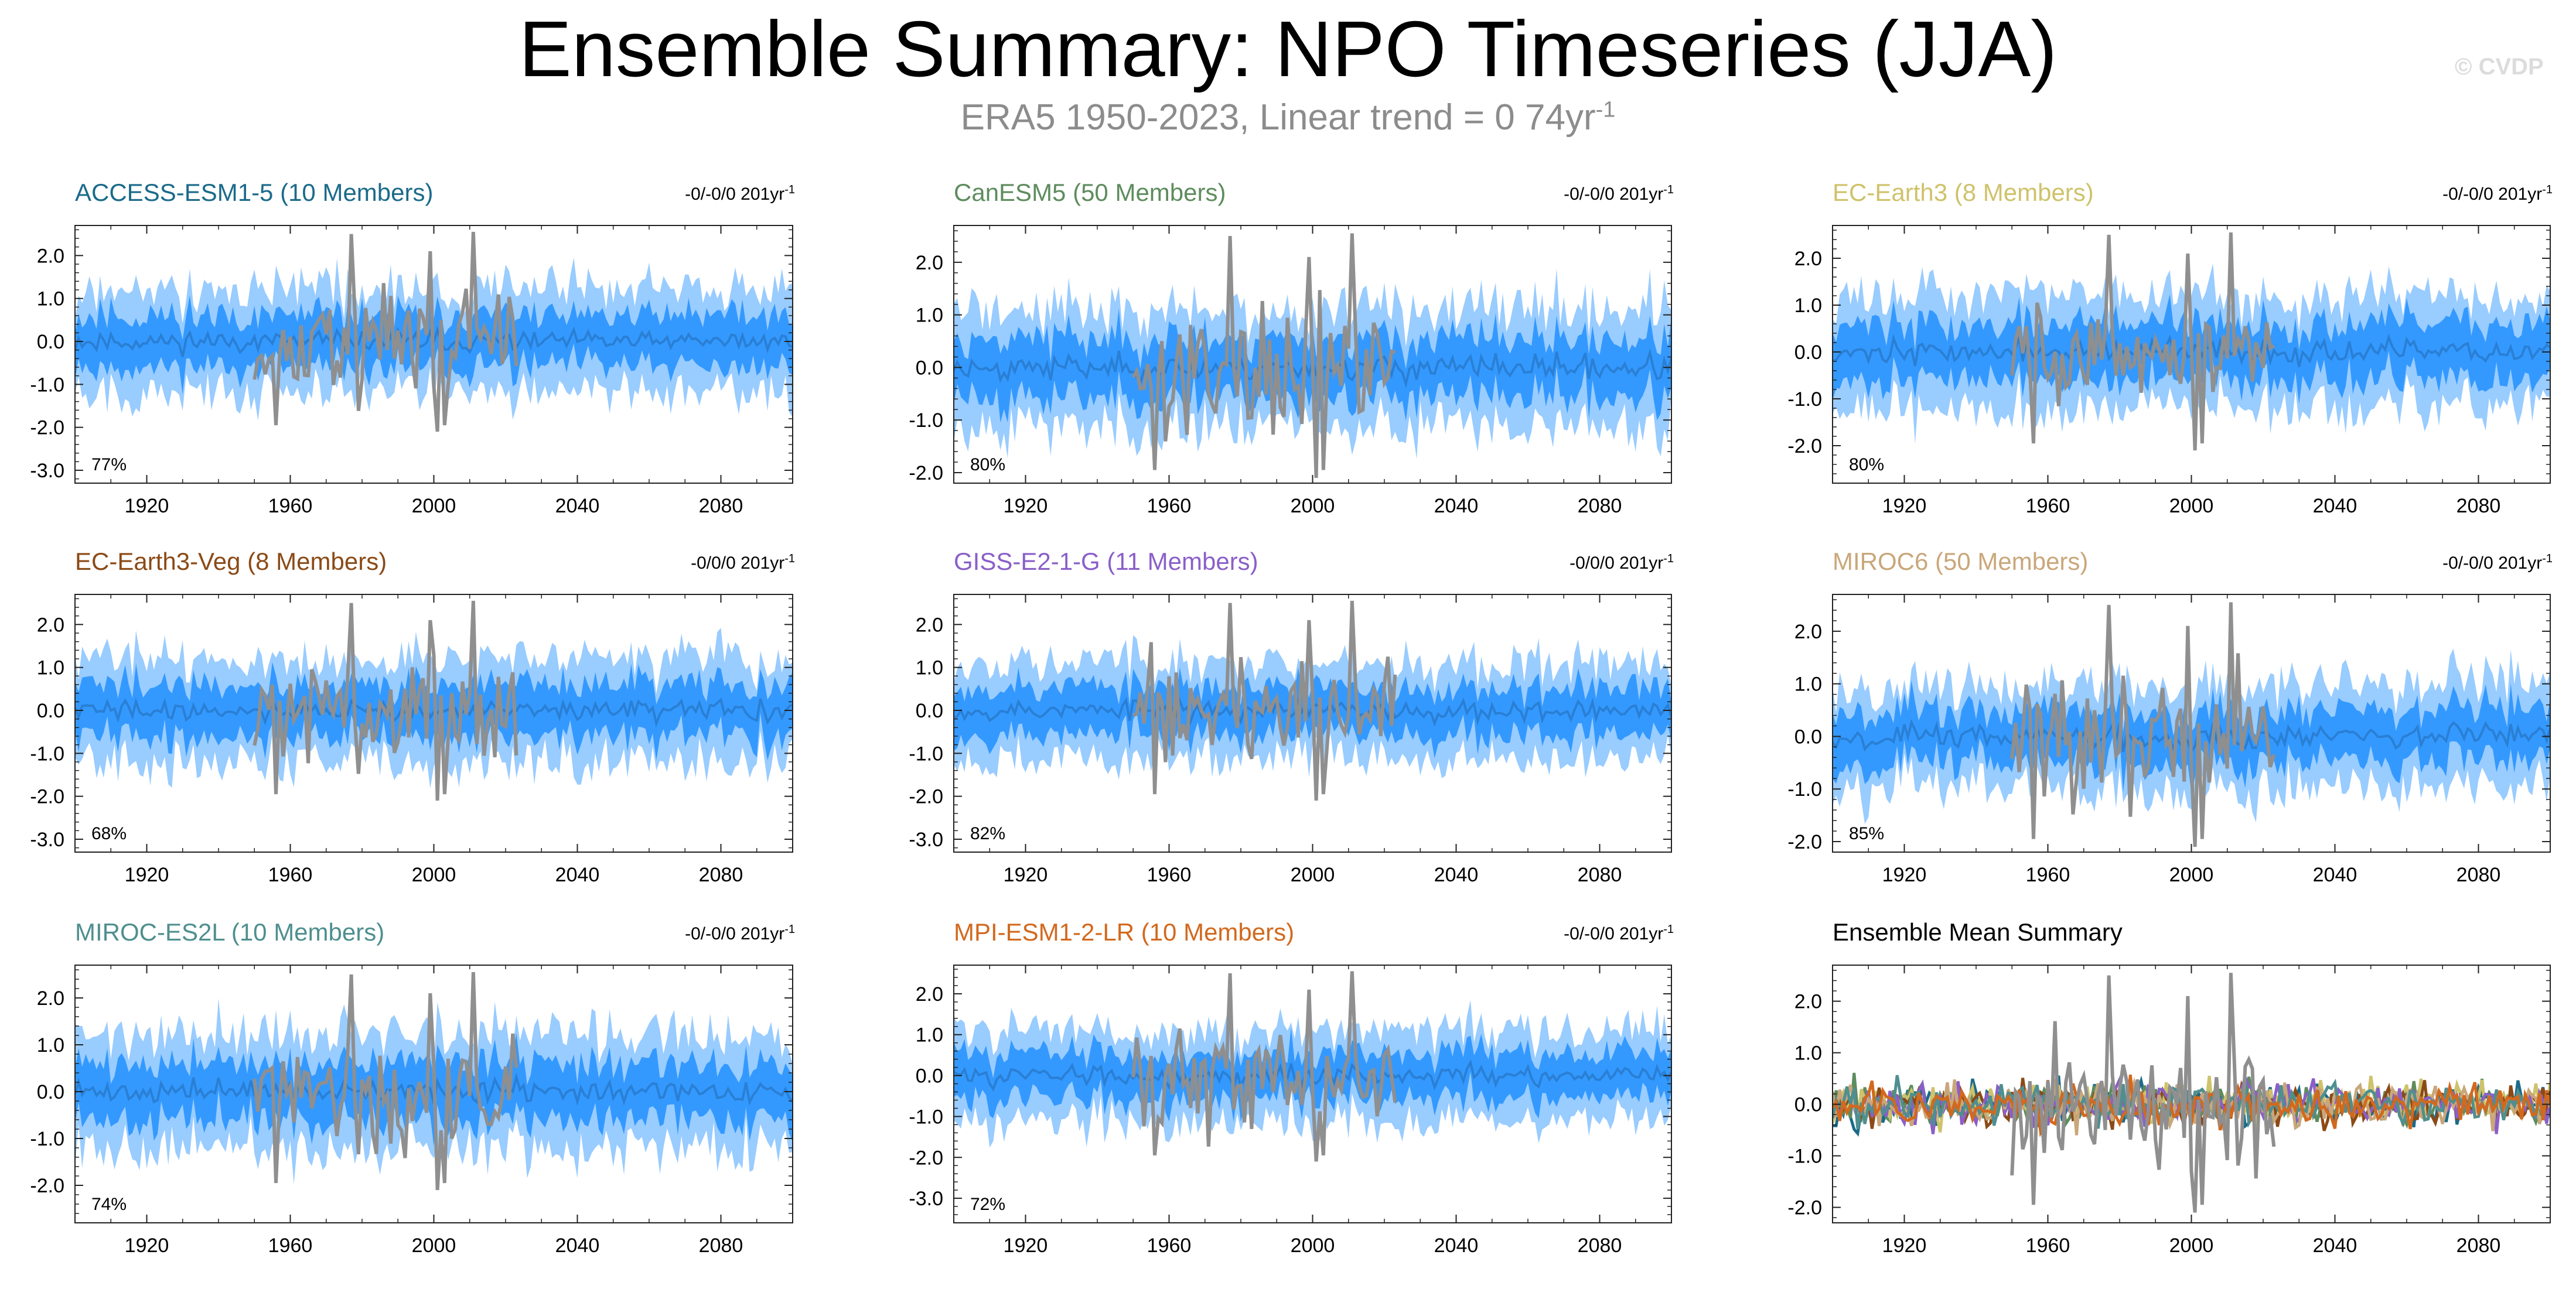 The image size is (2576, 1289). What do you see at coordinates (1124, 932) in the screenshot?
I see `panel-title: MPI-ESM1-2-LR (10 Members)` at bounding box center [1124, 932].